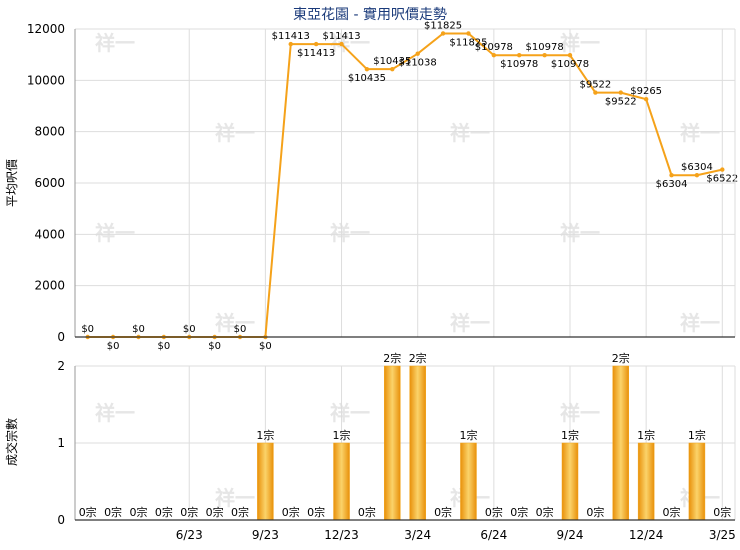 The height and width of the screenshot is (550, 740). I want to click on price-value-label: $10435, so click(367, 78).